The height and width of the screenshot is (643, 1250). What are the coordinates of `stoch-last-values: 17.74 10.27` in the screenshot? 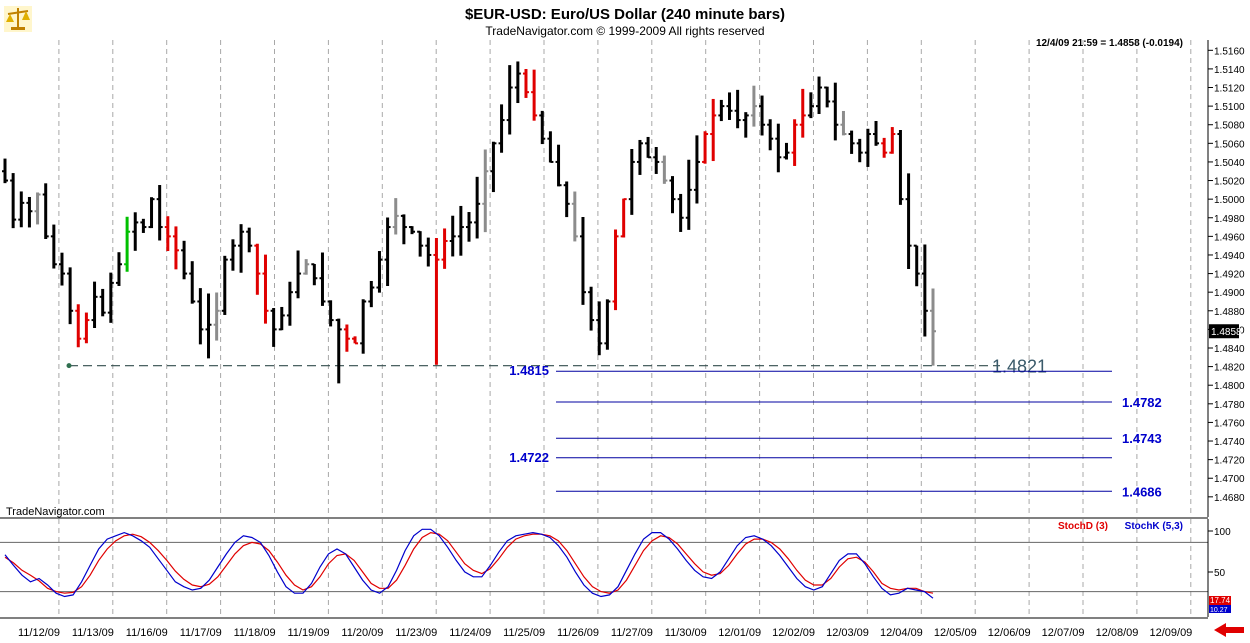 It's located at (1220, 605).